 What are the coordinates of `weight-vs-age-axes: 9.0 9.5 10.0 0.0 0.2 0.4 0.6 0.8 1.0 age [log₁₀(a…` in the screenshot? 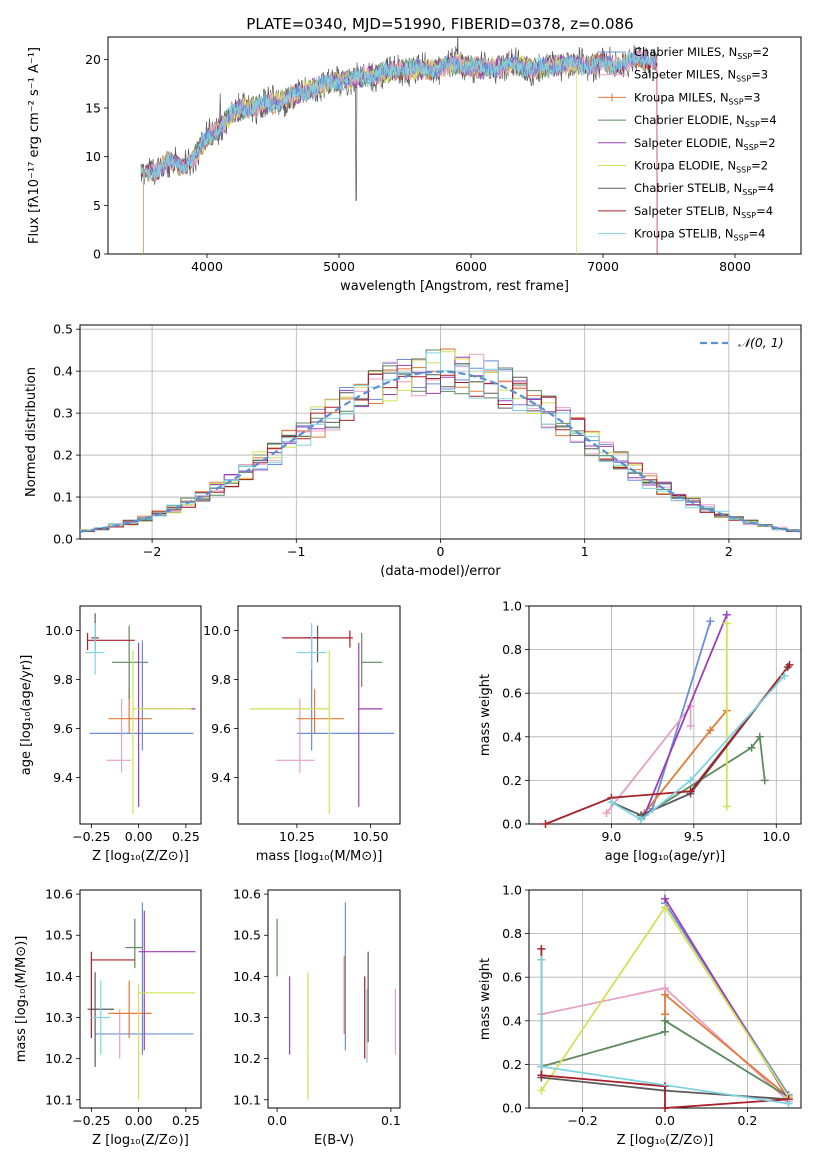 It's located at (640, 731).